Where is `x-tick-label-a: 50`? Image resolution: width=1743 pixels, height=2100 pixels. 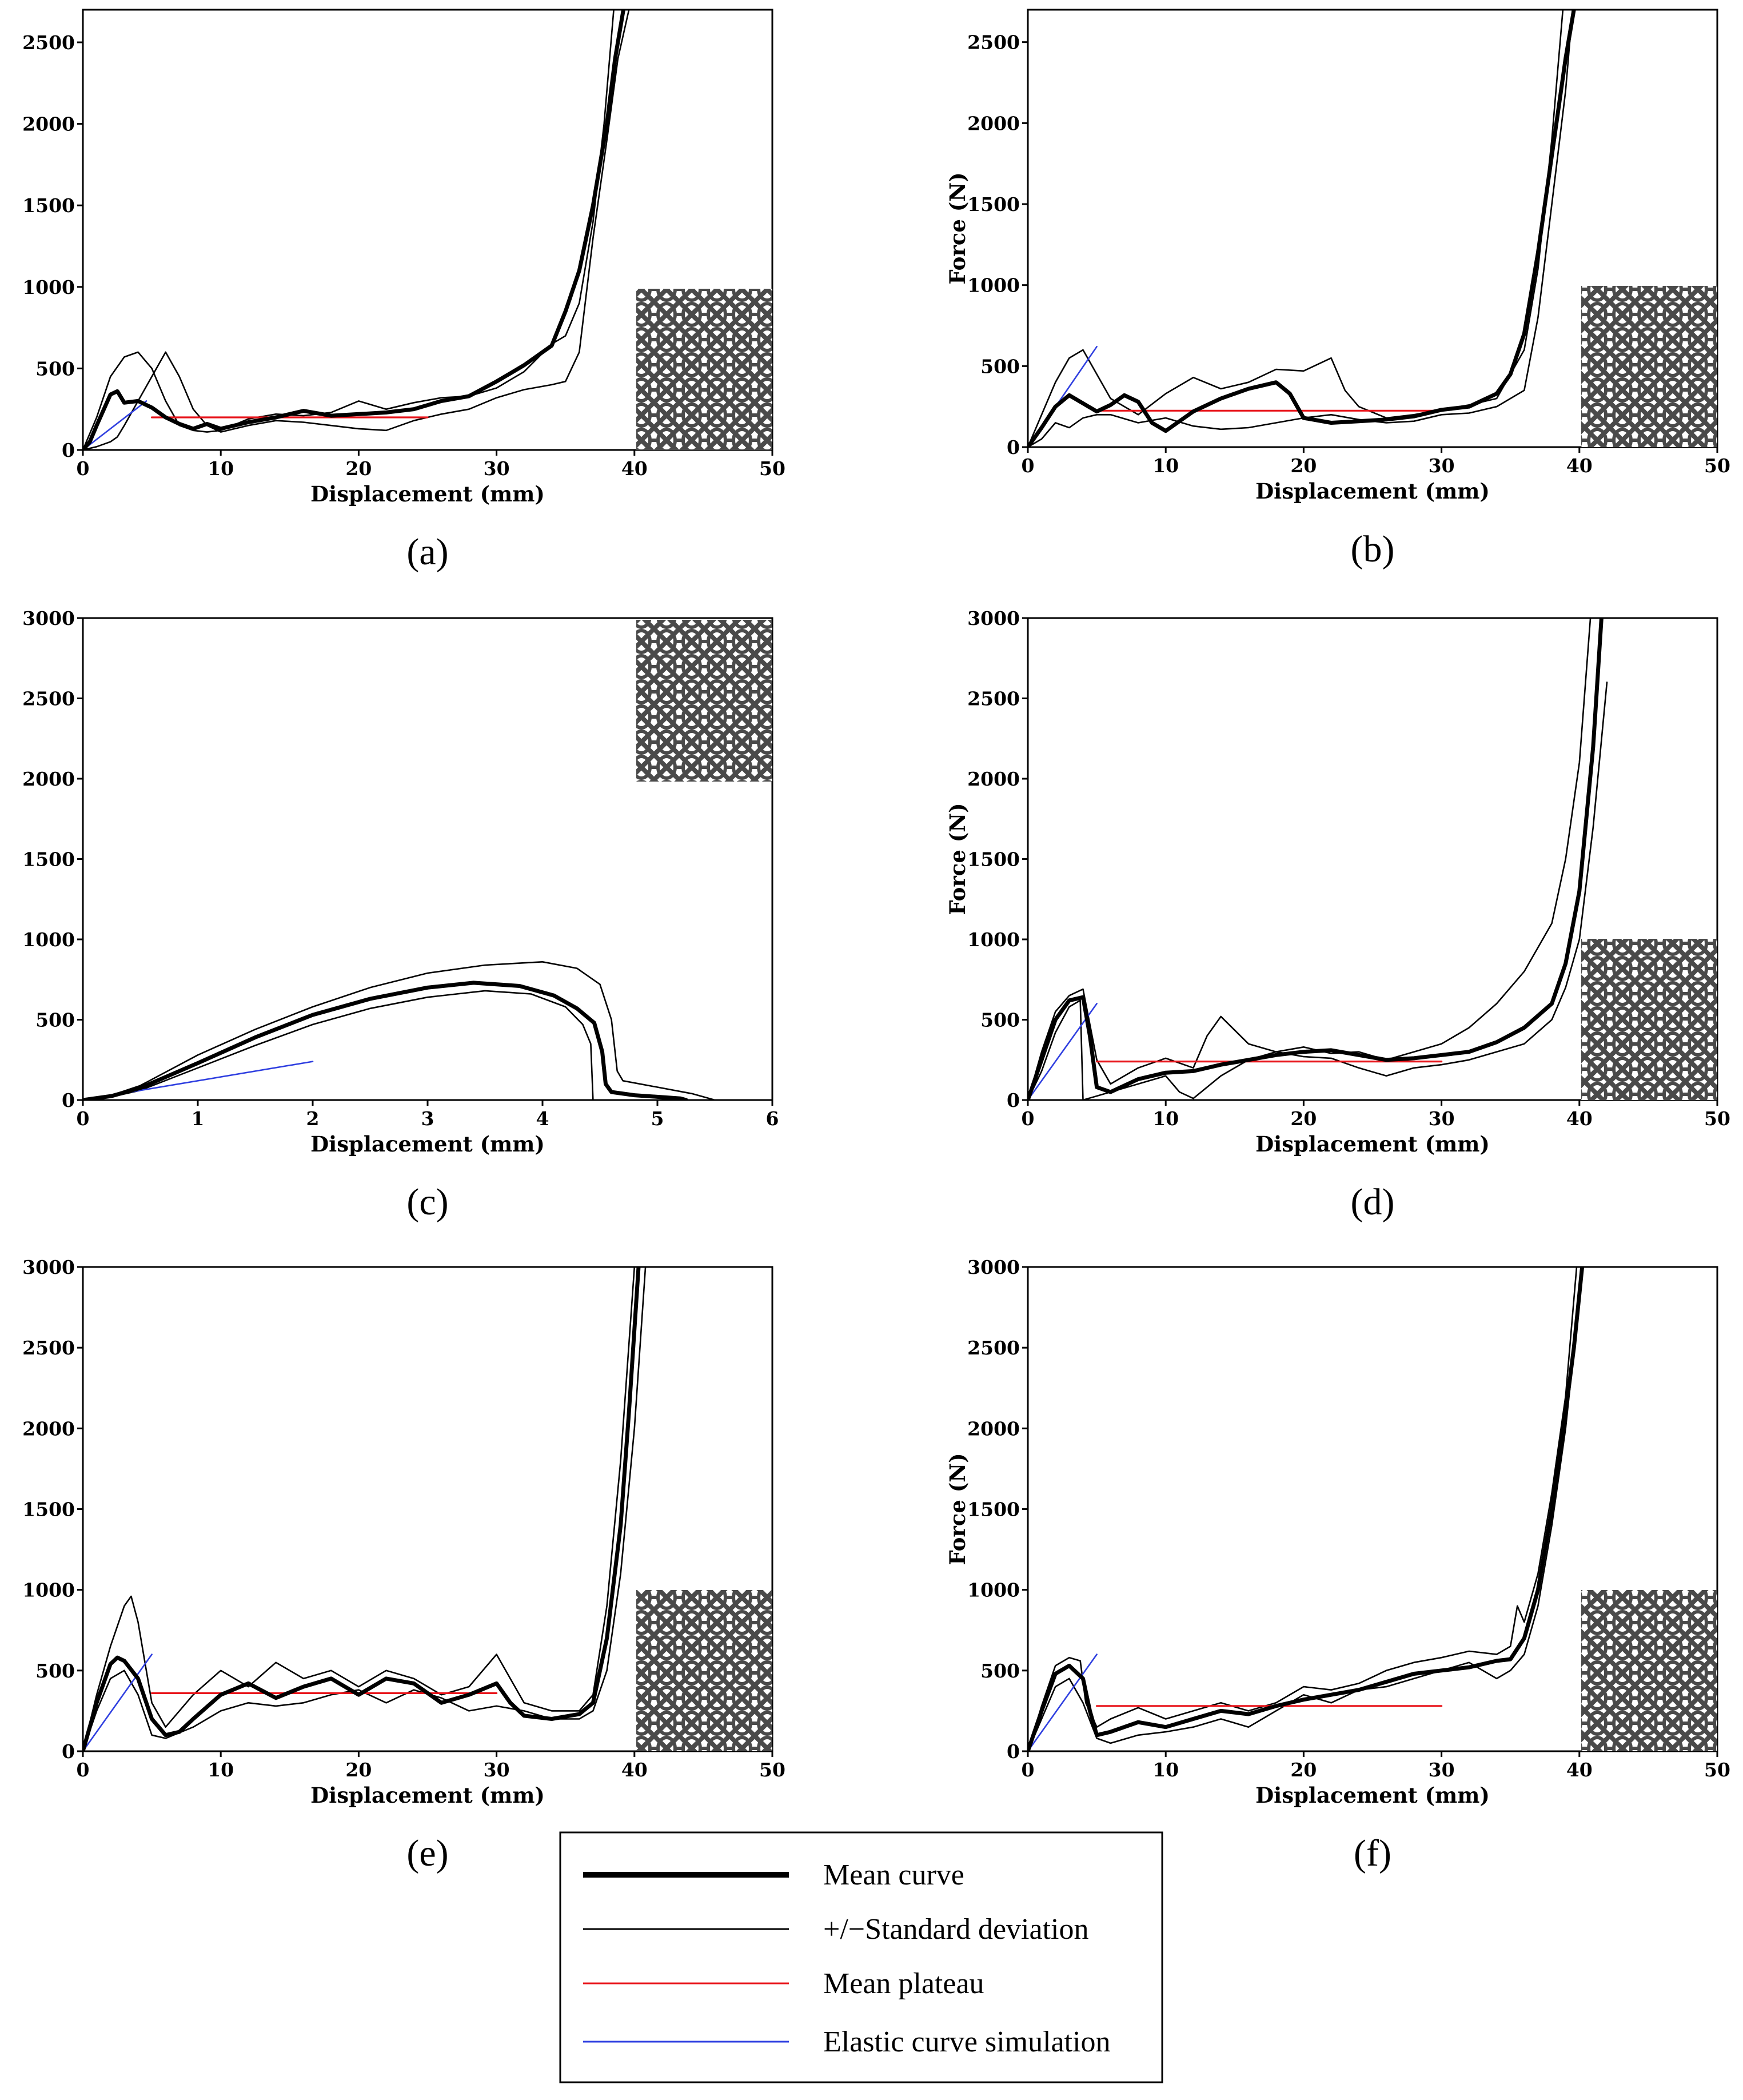
x-tick-label-a: 50 is located at coordinates (772, 468).